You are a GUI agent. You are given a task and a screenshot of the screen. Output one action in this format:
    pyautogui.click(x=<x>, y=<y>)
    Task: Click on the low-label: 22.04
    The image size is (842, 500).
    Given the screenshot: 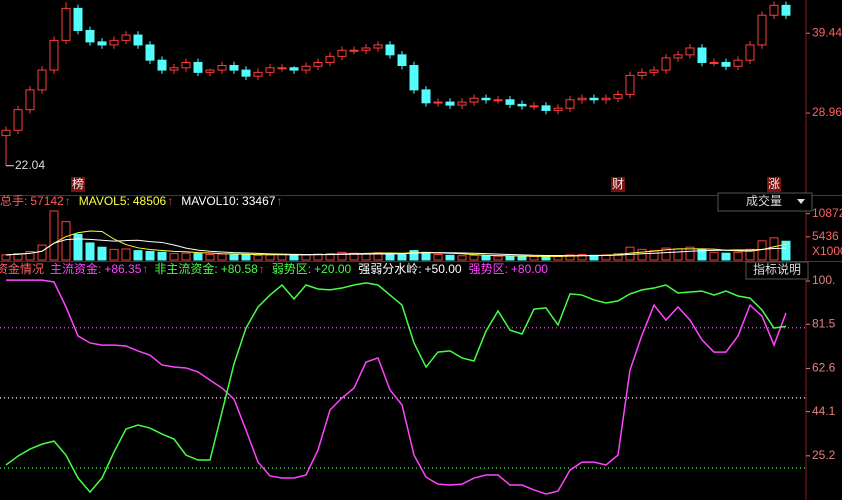 What is the action you would take?
    pyautogui.click(x=30, y=165)
    